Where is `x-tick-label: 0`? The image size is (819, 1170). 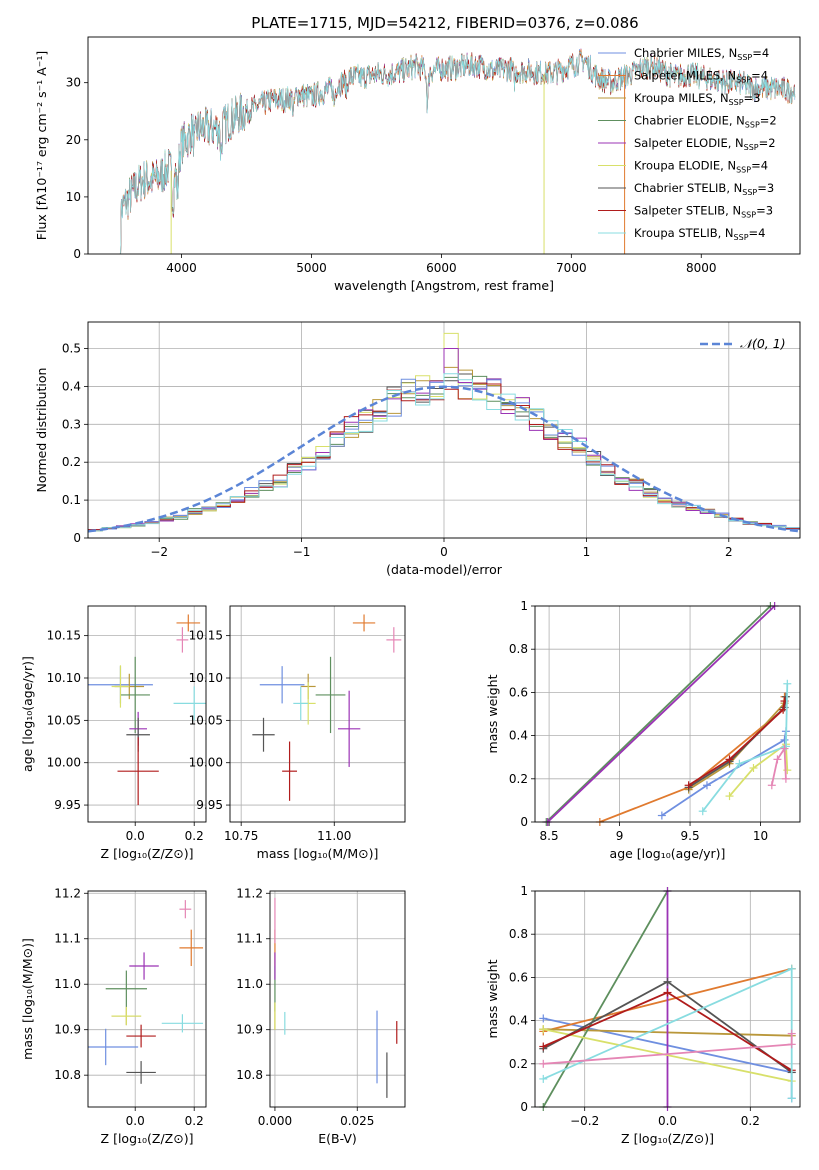
x-tick-label: 0 is located at coordinates (444, 552).